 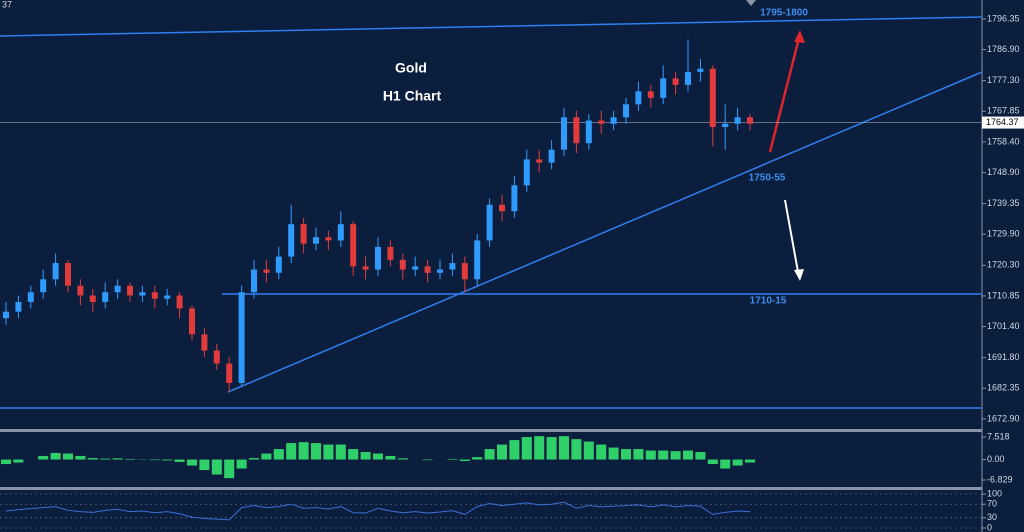 I want to click on y-tick-label: 7.518, so click(x=998, y=436).